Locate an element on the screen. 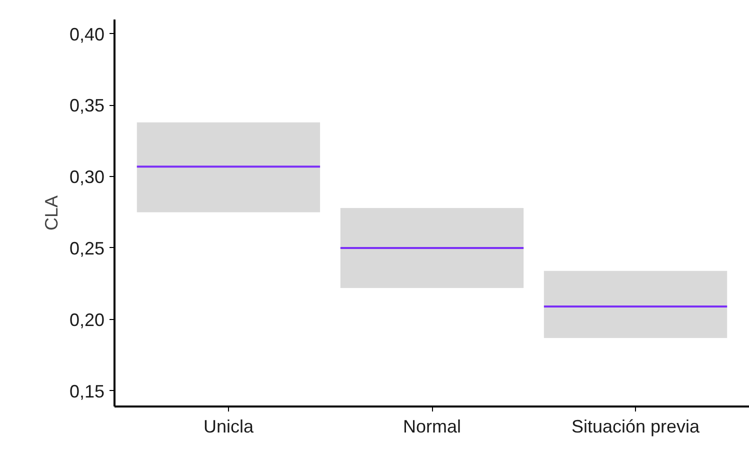 The height and width of the screenshot is (452, 749). y-tick-label: 0,30 is located at coordinates (87, 177).